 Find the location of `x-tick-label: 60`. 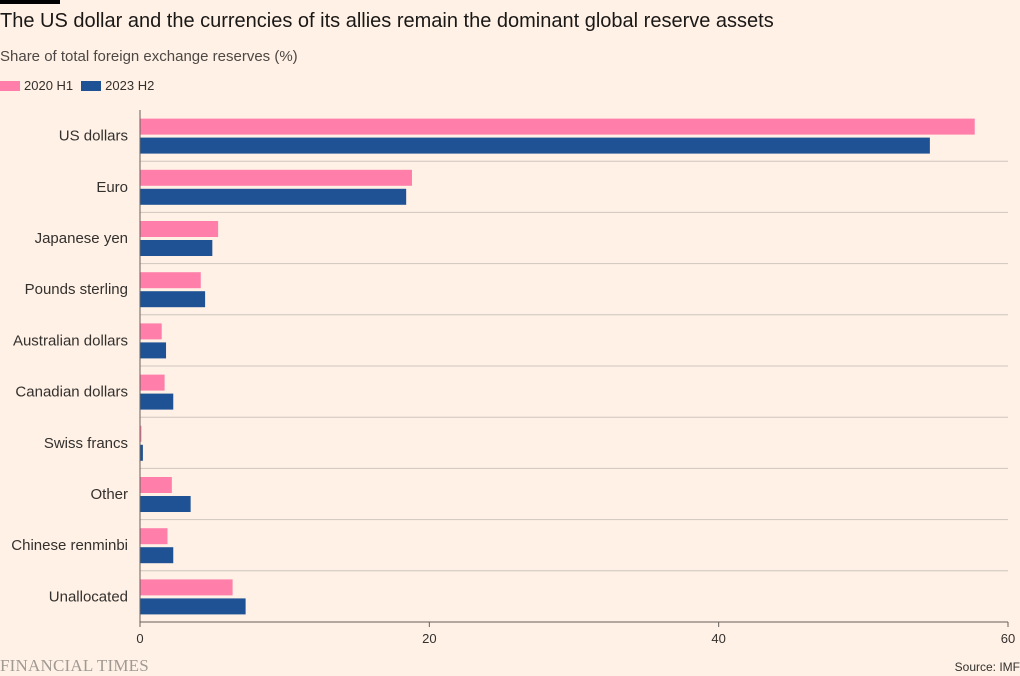

x-tick-label: 60 is located at coordinates (1008, 638).